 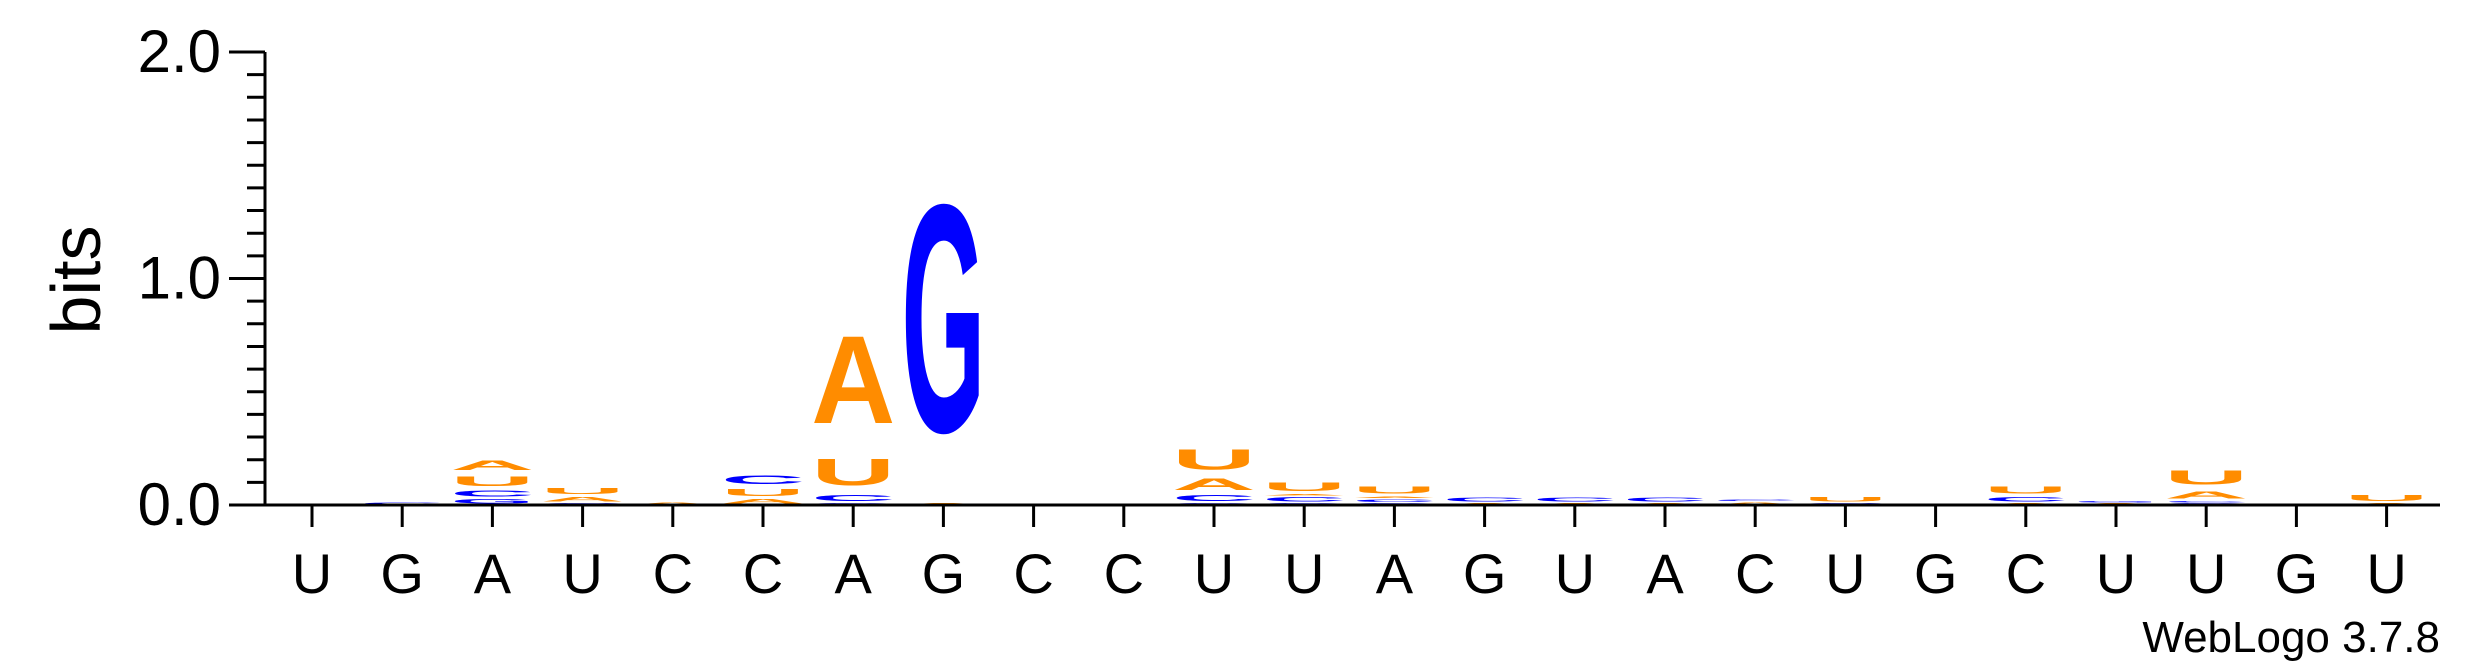 What do you see at coordinates (179, 278) in the screenshot?
I see `y-tick-label: 1.0` at bounding box center [179, 278].